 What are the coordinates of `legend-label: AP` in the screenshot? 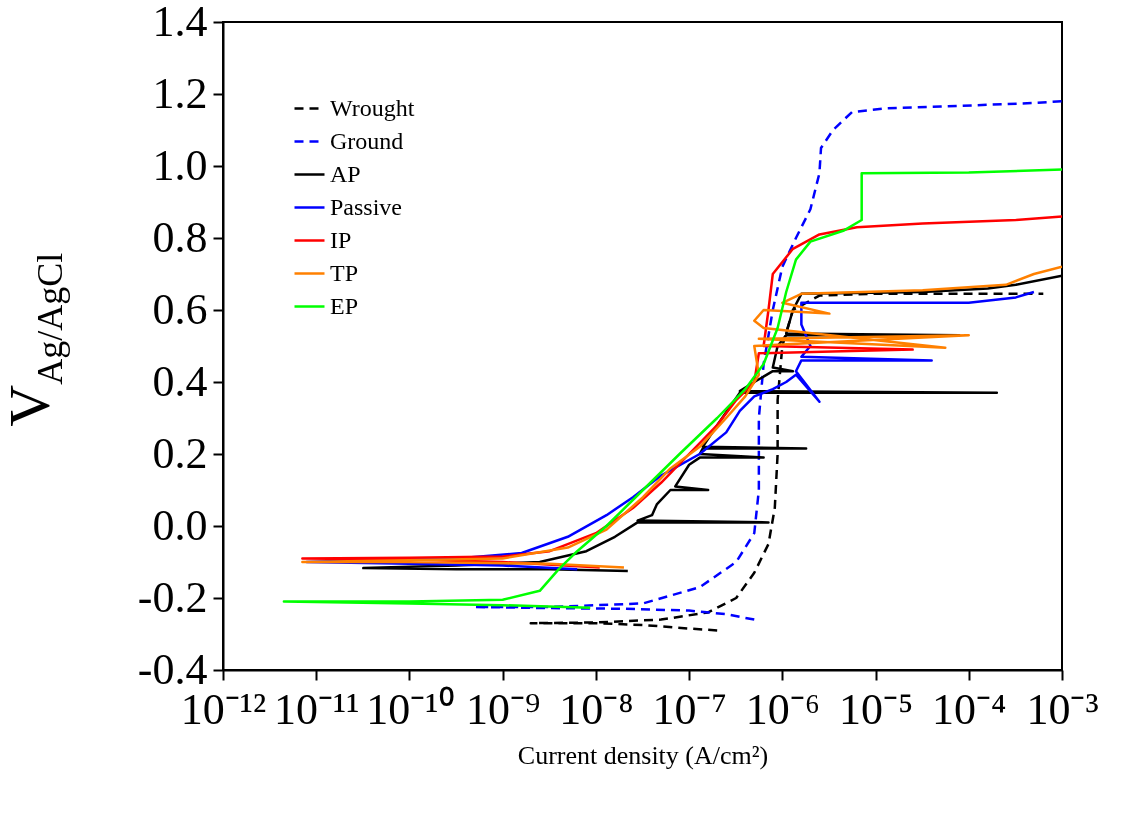 It's located at (345, 173).